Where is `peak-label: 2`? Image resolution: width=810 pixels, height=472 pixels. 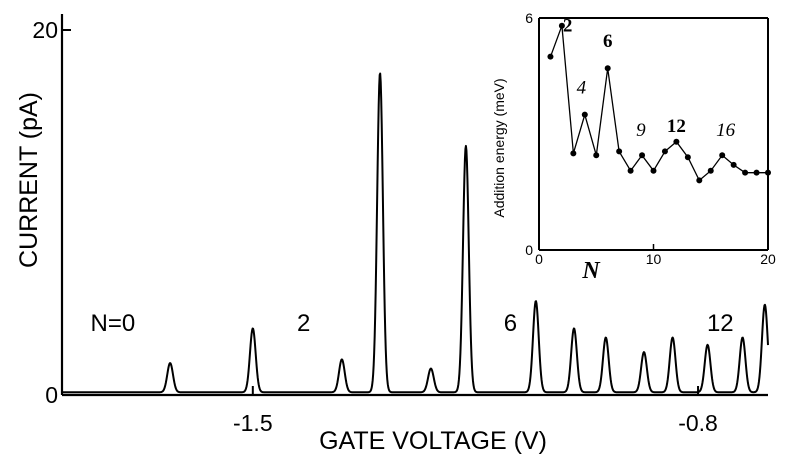 peak-label: 2 is located at coordinates (303, 323).